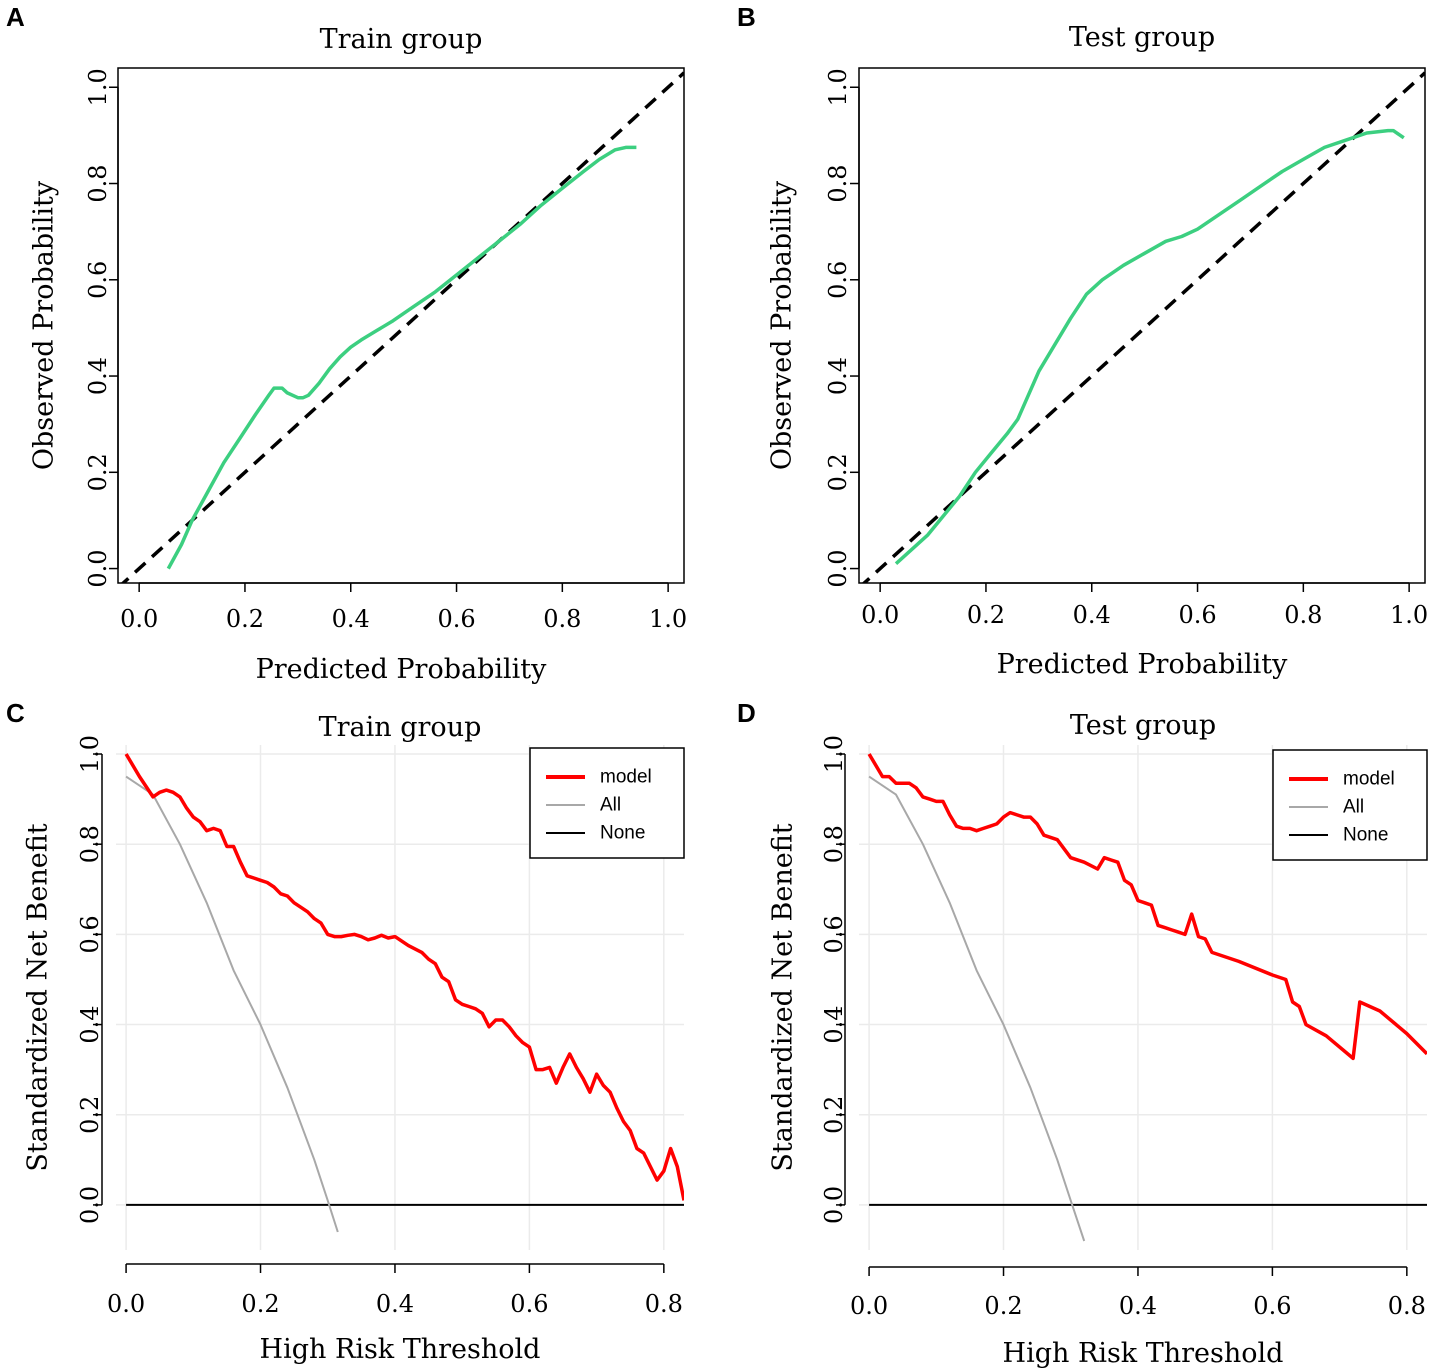  What do you see at coordinates (15, 17) in the screenshot?
I see `panel-letter-a: A` at bounding box center [15, 17].